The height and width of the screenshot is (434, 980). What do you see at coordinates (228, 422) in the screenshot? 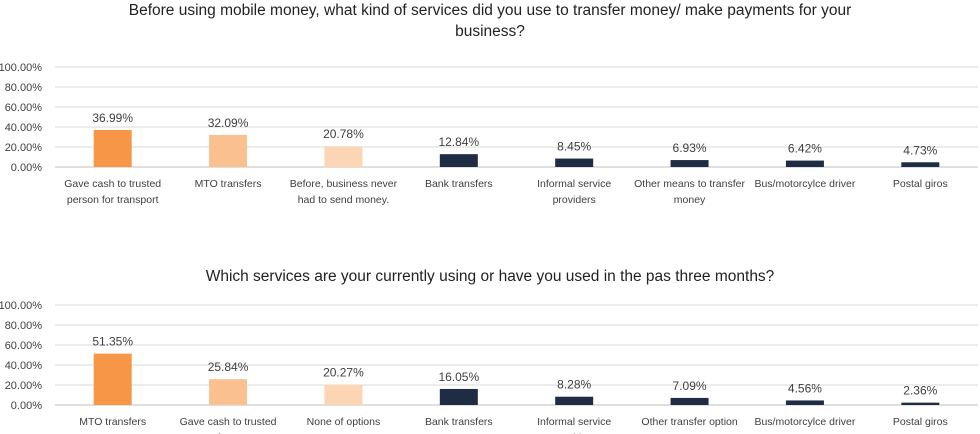
I see `bottom-category-label-2: Gave cash to trusted` at bounding box center [228, 422].